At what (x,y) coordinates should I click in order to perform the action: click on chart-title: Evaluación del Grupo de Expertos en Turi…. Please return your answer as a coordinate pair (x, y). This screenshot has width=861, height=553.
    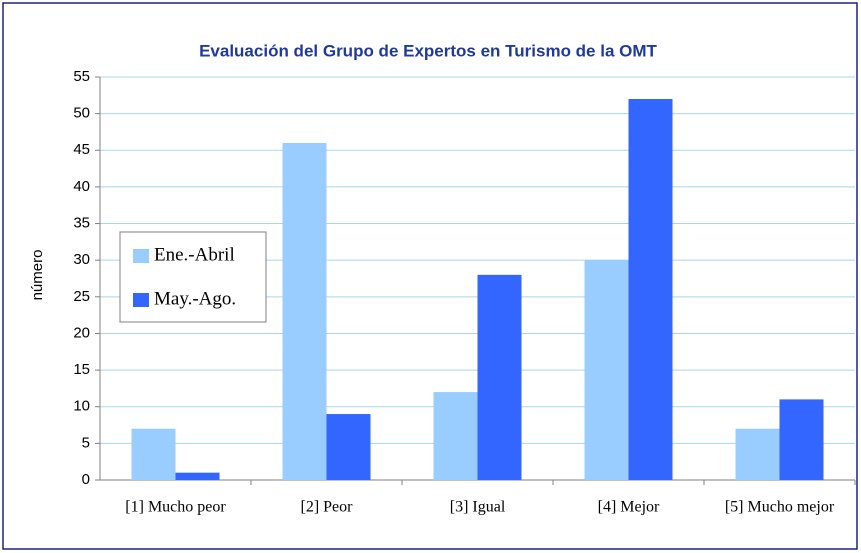
    Looking at the image, I should click on (428, 50).